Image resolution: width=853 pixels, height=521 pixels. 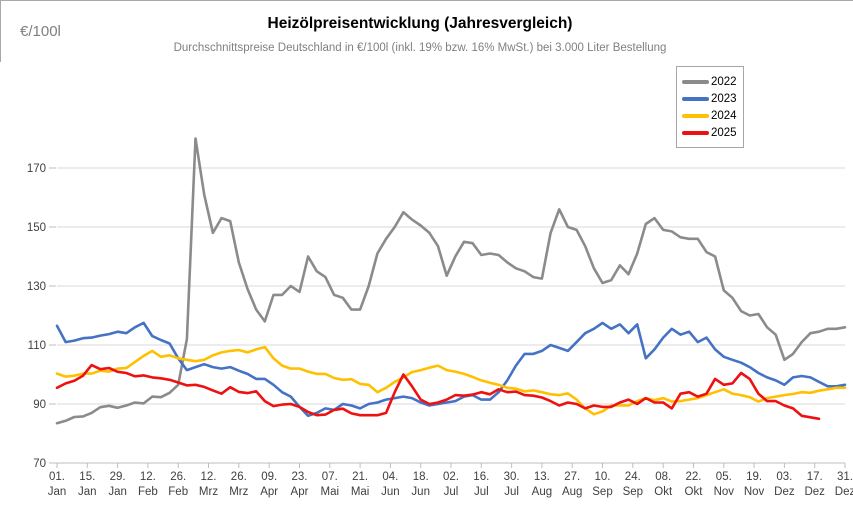 What do you see at coordinates (663, 477) in the screenshot?
I see `x-axis-label-day: 08.` at bounding box center [663, 477].